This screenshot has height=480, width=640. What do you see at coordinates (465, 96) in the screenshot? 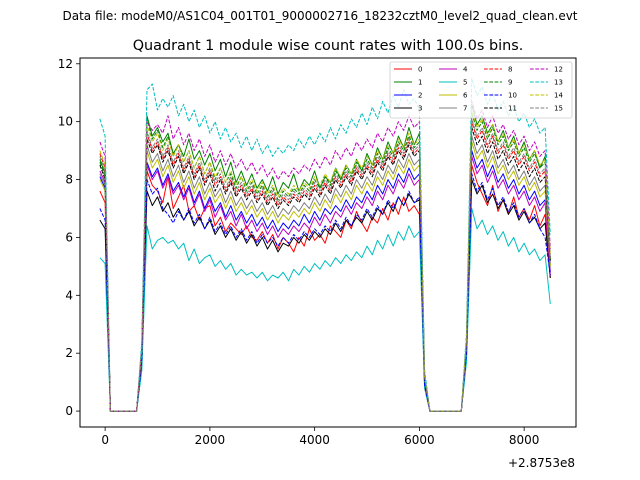
I see `legend-label-6: 6` at bounding box center [465, 96].